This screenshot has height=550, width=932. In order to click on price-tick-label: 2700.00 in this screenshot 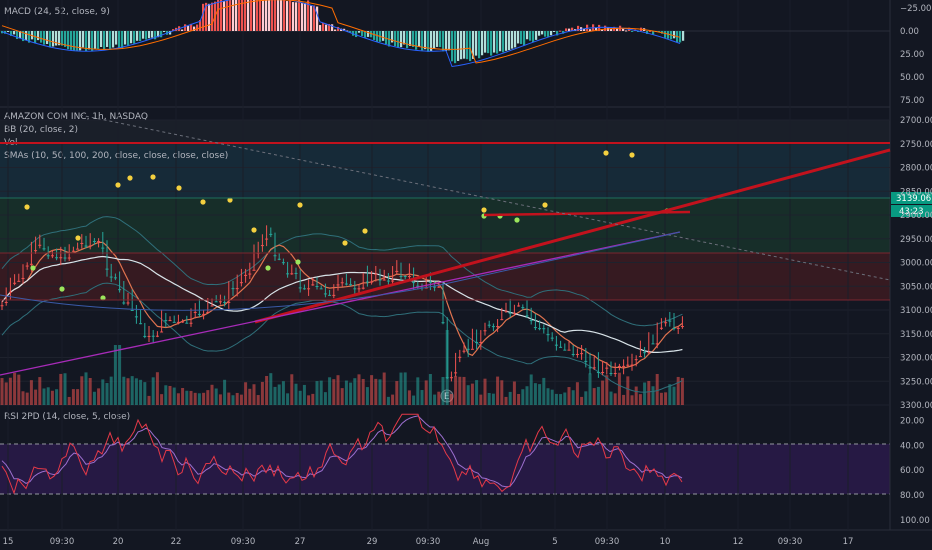, I will do `click(916, 121)`.